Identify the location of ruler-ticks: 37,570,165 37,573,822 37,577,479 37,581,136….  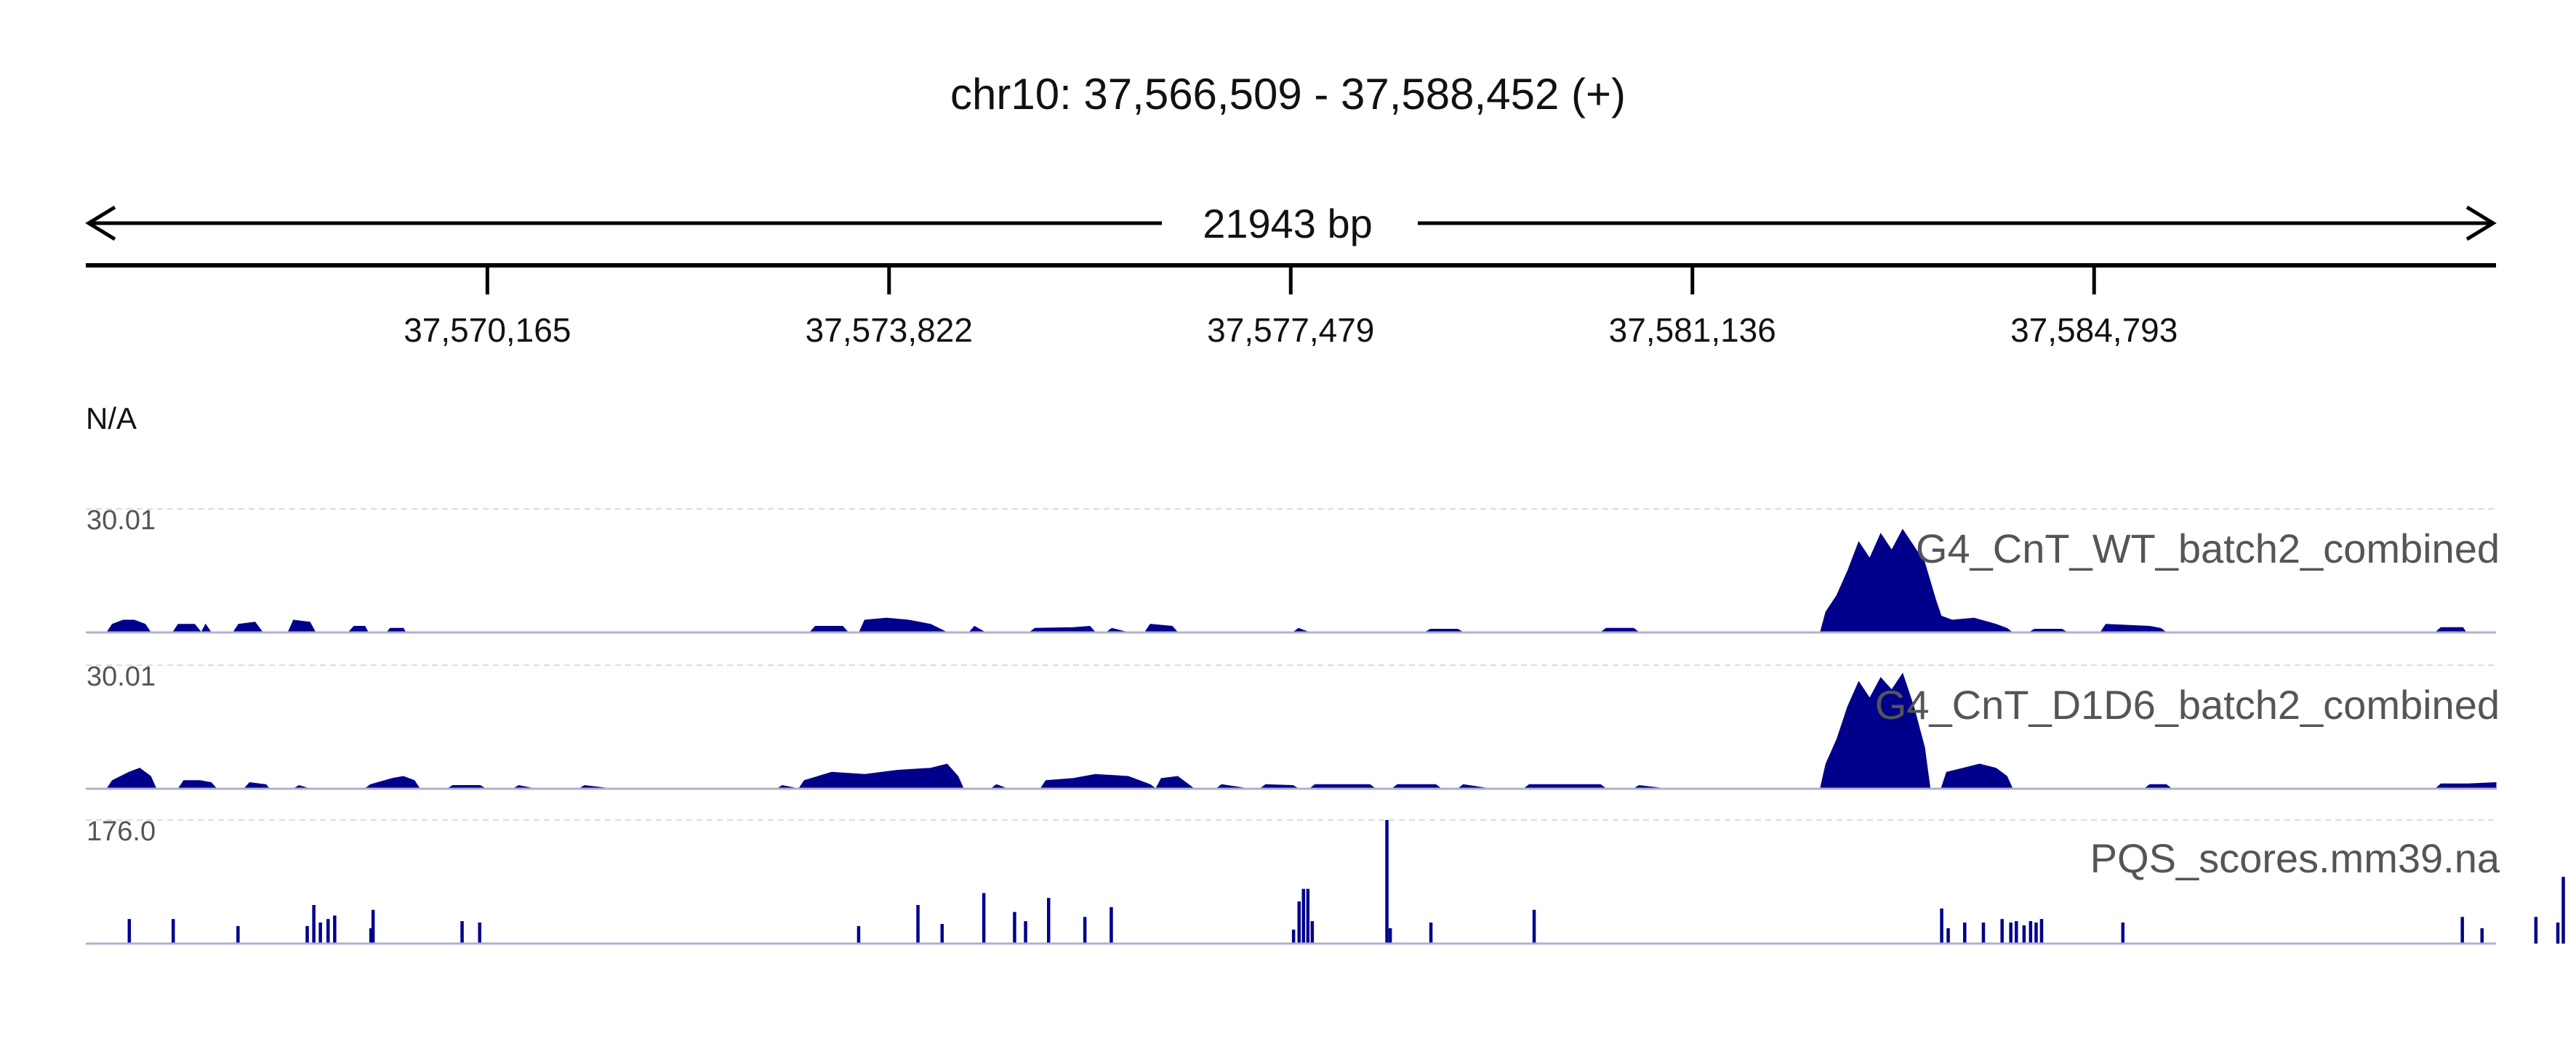
(1291, 307).